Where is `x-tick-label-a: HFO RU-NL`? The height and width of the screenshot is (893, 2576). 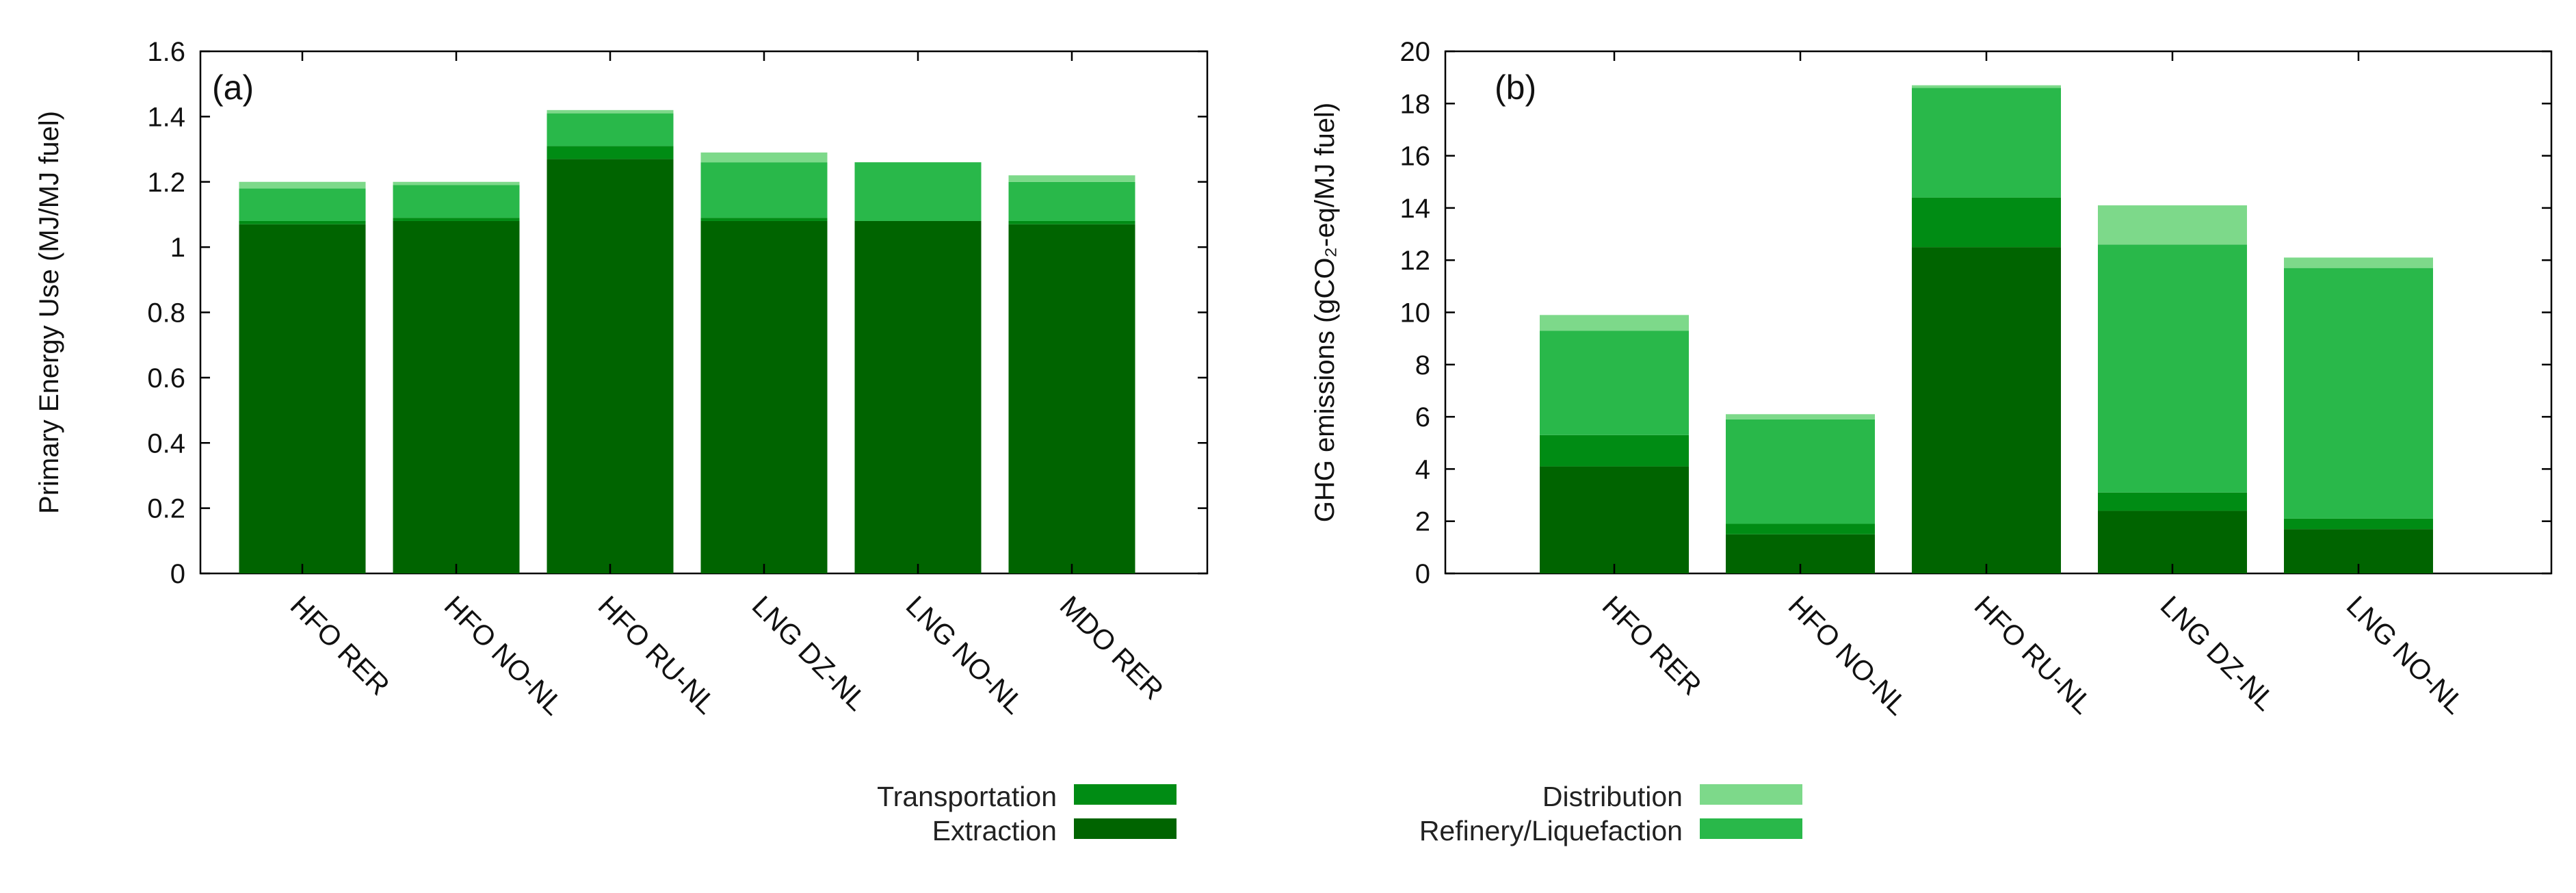
x-tick-label-a: HFO RU-NL is located at coordinates (657, 655).